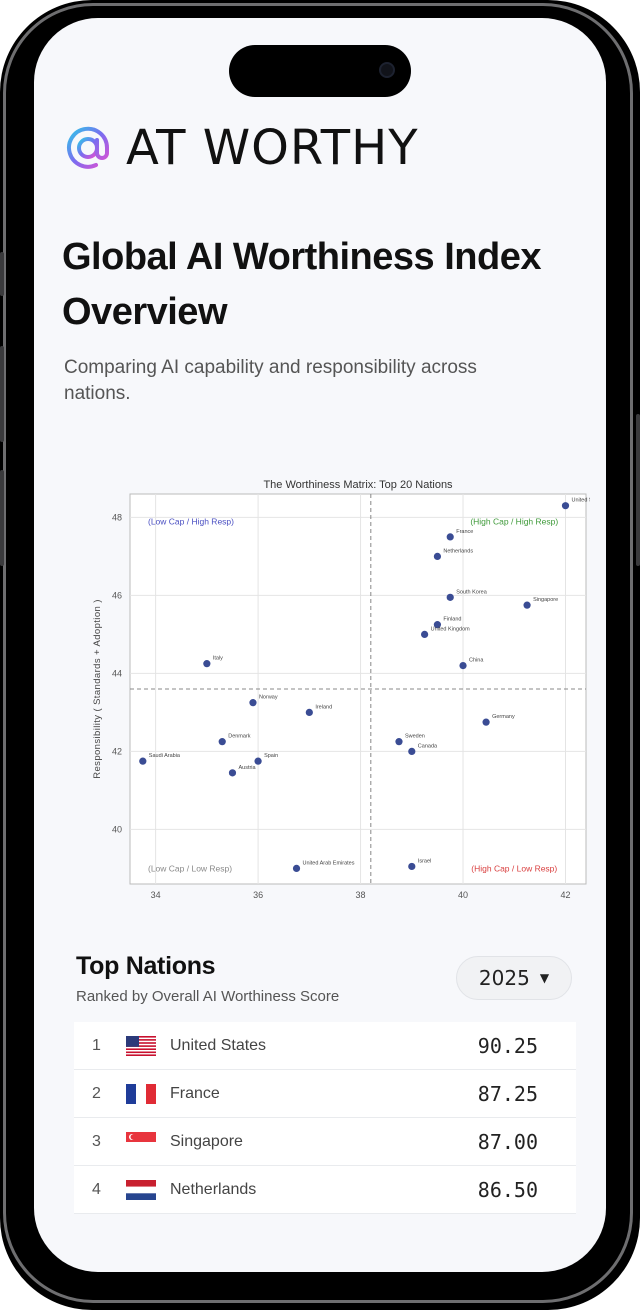  I want to click on score-value: 87.00, so click(507, 1142).